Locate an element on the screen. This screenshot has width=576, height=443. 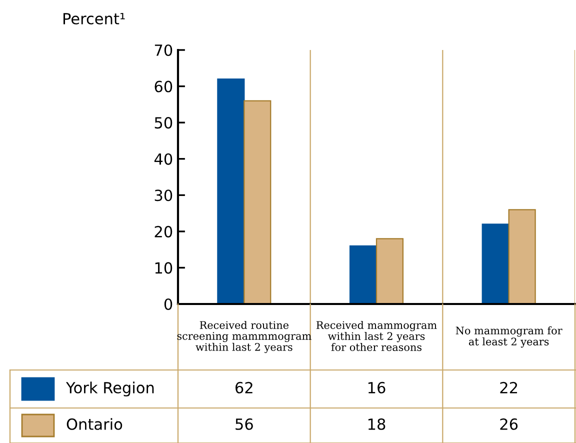
y-tick-label: 50 is located at coordinates (163, 123).